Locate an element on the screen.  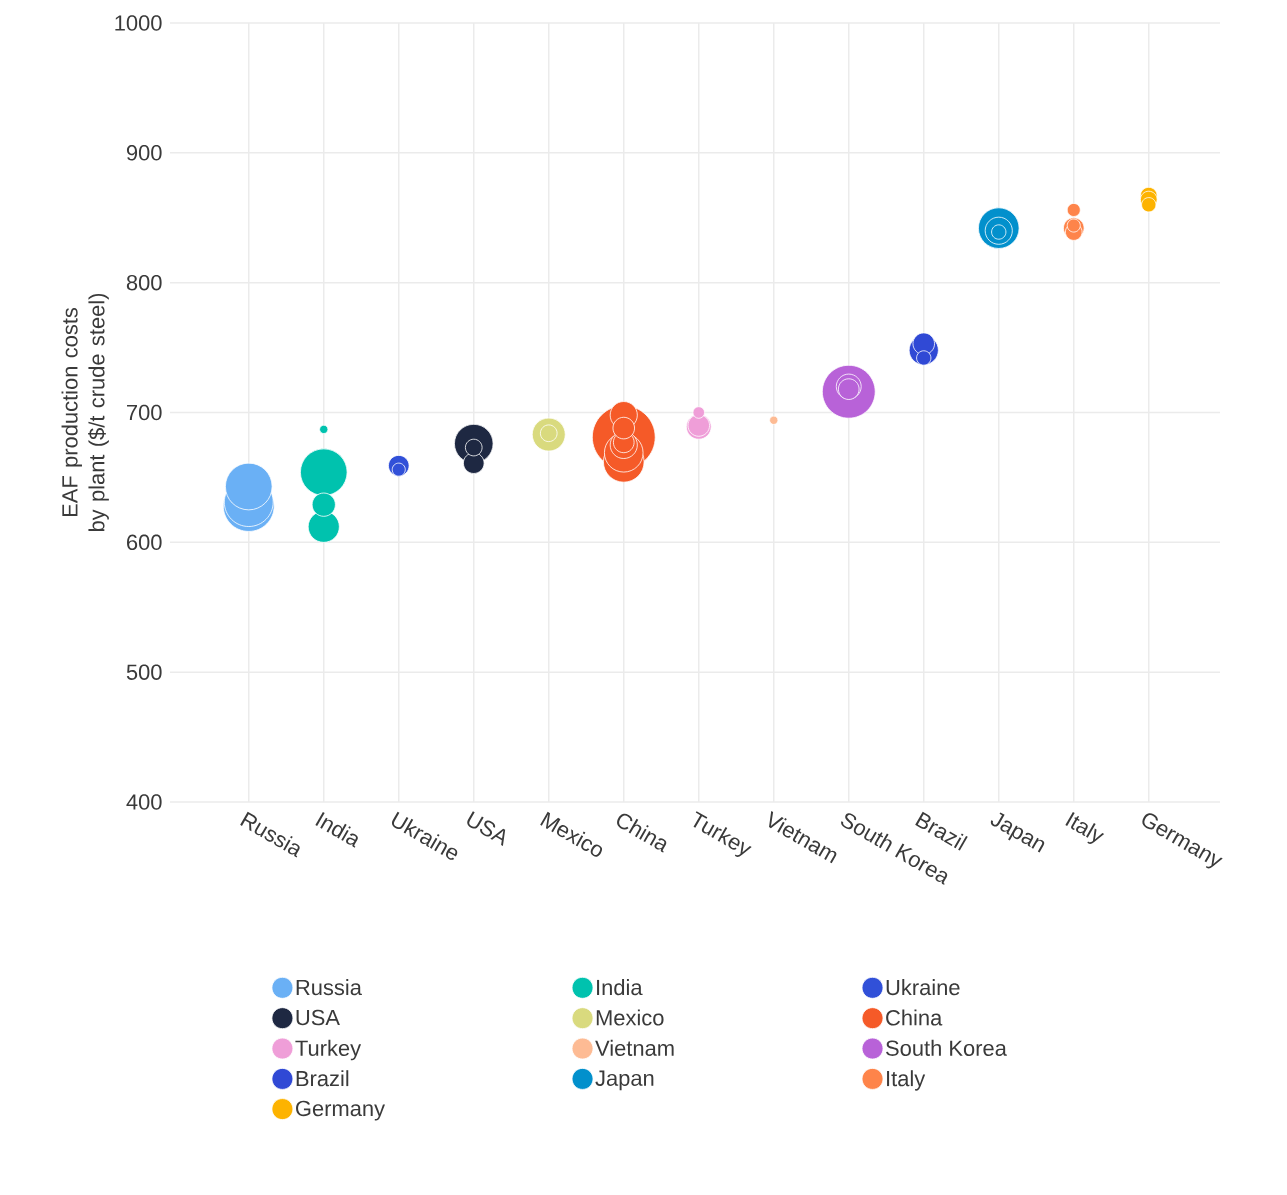
legend-label: South Korea is located at coordinates (946, 1047).